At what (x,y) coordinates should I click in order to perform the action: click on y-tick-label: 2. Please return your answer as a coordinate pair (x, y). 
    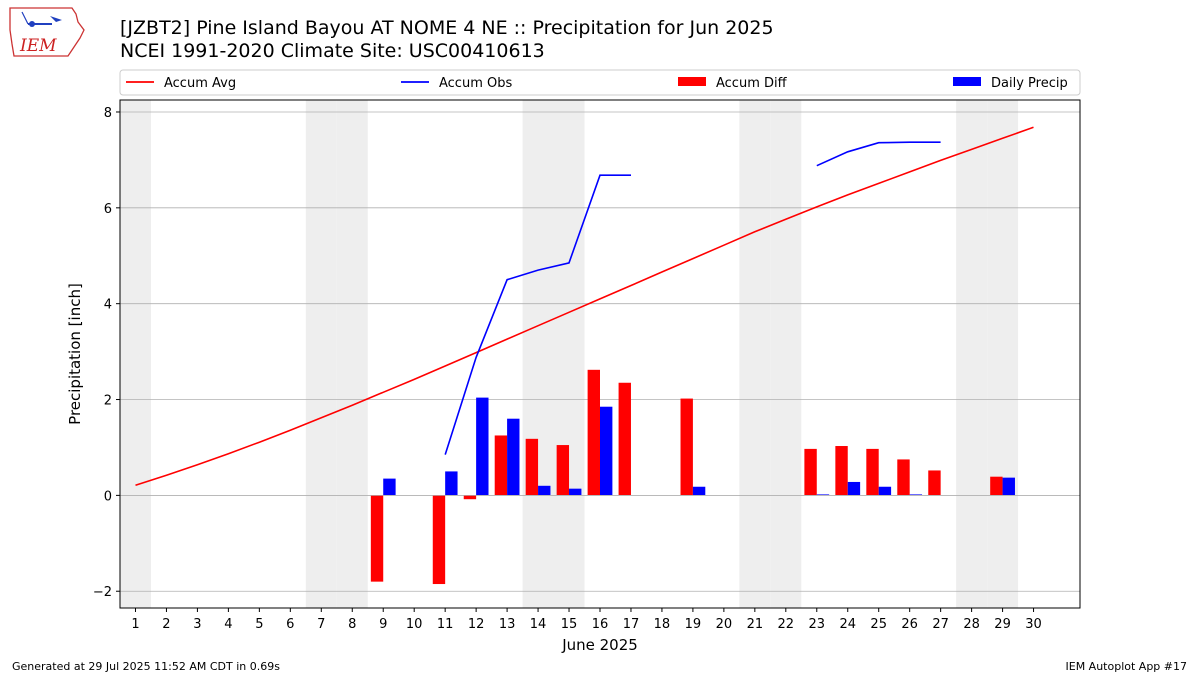
    Looking at the image, I should click on (108, 401).